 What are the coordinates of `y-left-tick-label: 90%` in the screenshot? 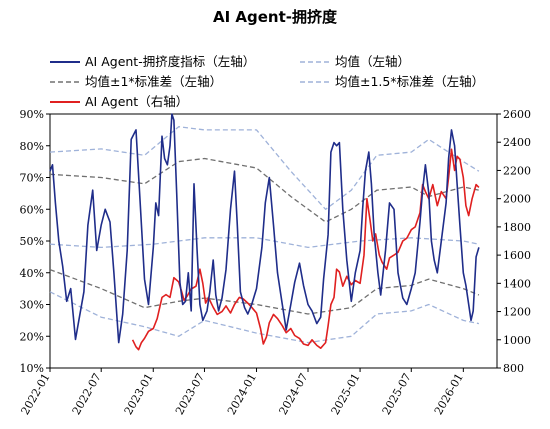 It's located at (32, 114).